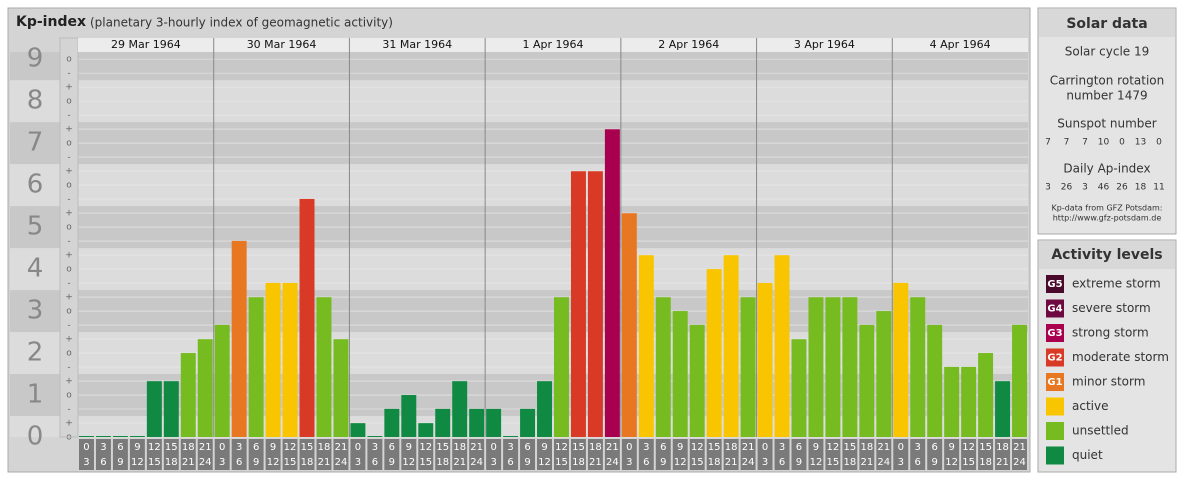 The image size is (1184, 480). What do you see at coordinates (35, 143) in the screenshot?
I see `y-tick-label: 7` at bounding box center [35, 143].